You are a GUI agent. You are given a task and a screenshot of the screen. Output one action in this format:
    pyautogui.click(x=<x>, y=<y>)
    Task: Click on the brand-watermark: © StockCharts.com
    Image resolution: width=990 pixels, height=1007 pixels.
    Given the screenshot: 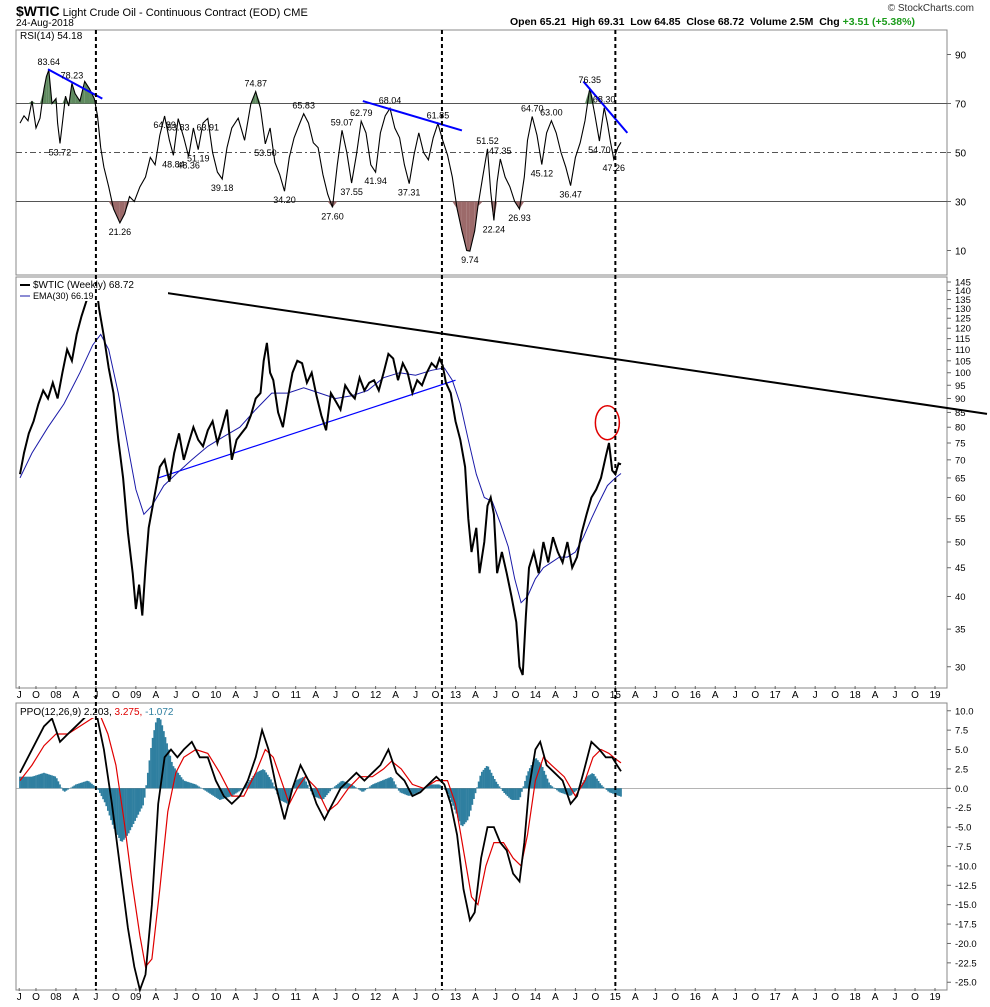 What is the action you would take?
    pyautogui.click(x=930, y=8)
    